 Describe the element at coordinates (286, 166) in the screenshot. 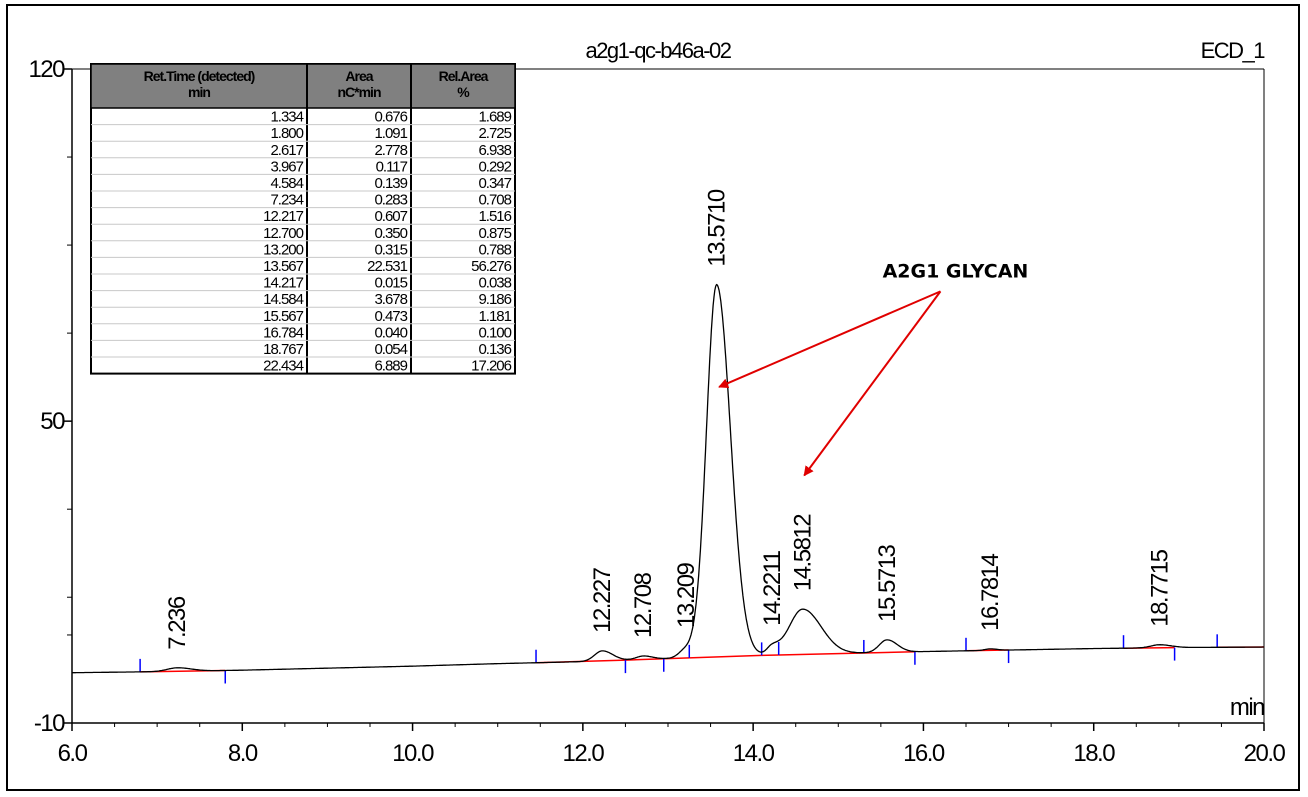

I see `table-cell: 3.967` at that location.